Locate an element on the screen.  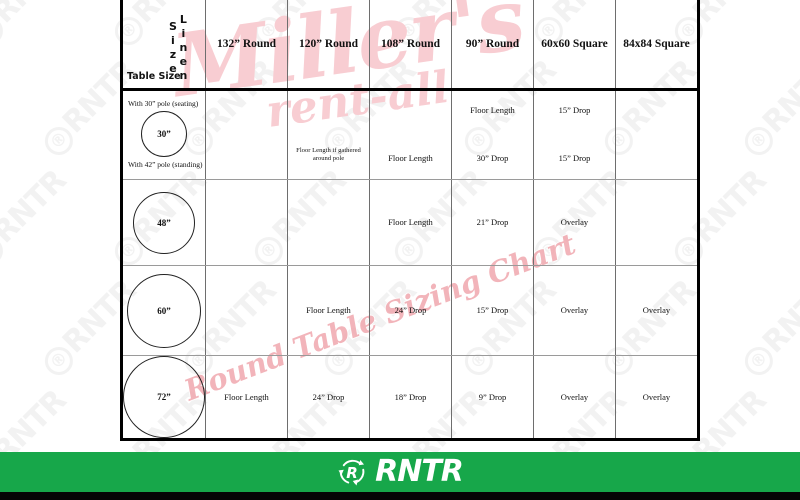
footer-black-strip is located at coordinates (400, 496).